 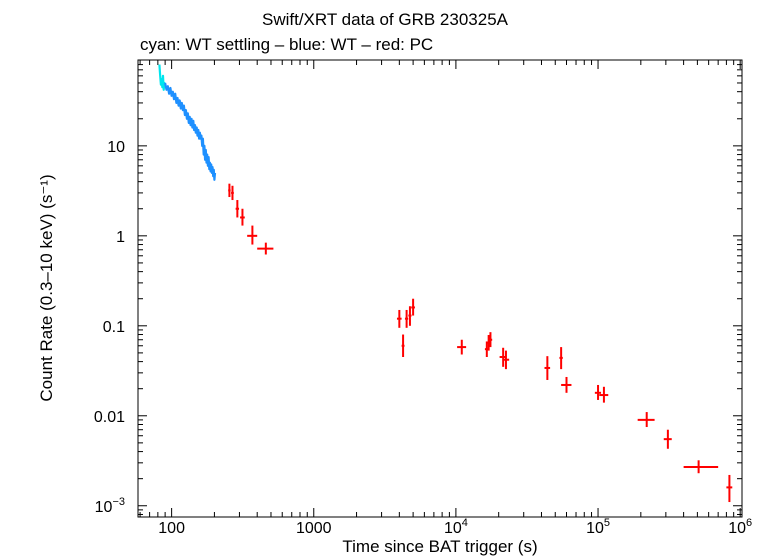 I want to click on y-tick-label: 0.01, so click(x=109, y=417).